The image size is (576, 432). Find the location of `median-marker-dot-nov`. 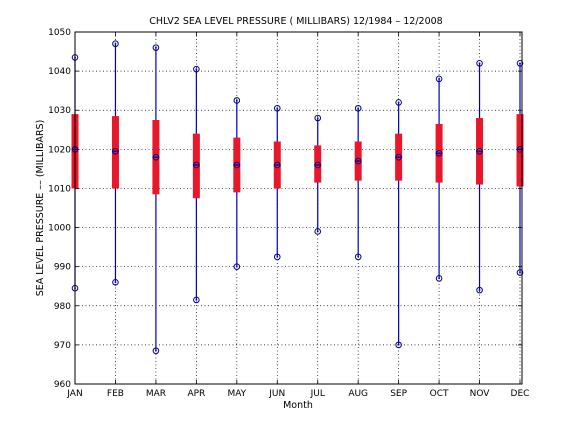

median-marker-dot-nov is located at coordinates (479, 151).